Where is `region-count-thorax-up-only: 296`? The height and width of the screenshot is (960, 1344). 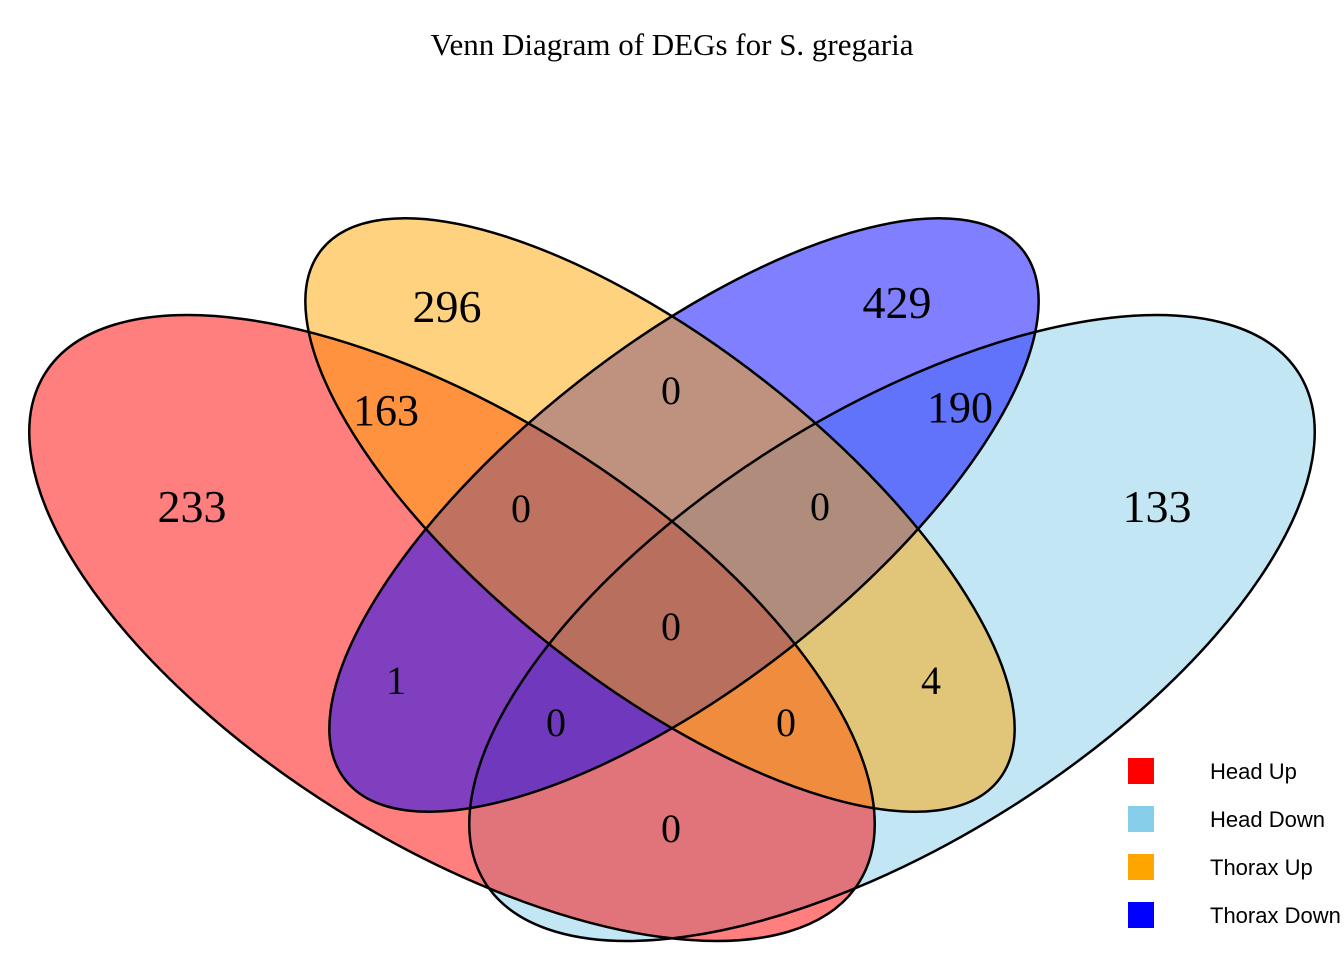 region-count-thorax-up-only: 296 is located at coordinates (447, 306).